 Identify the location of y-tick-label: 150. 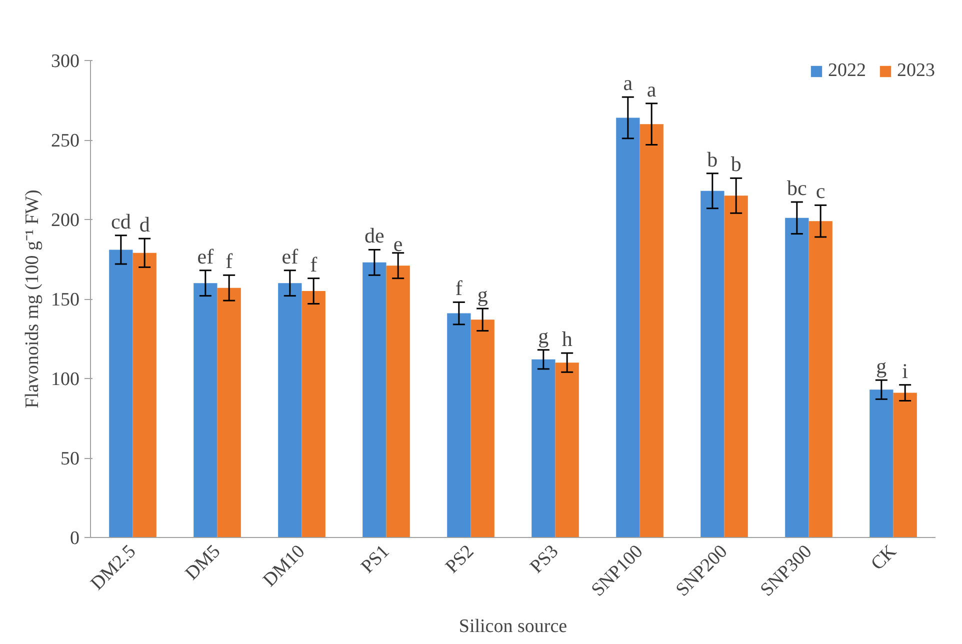
(65, 300).